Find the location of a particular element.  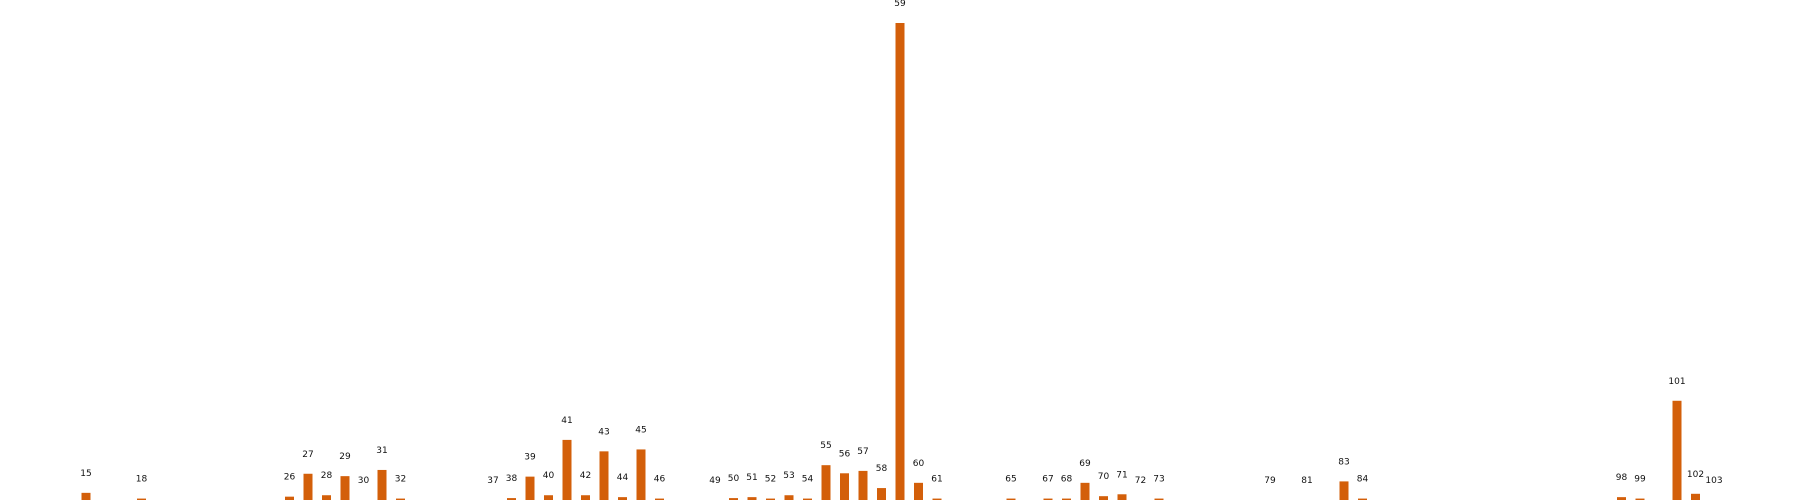

bar-label-59: 59 is located at coordinates (900, 4).